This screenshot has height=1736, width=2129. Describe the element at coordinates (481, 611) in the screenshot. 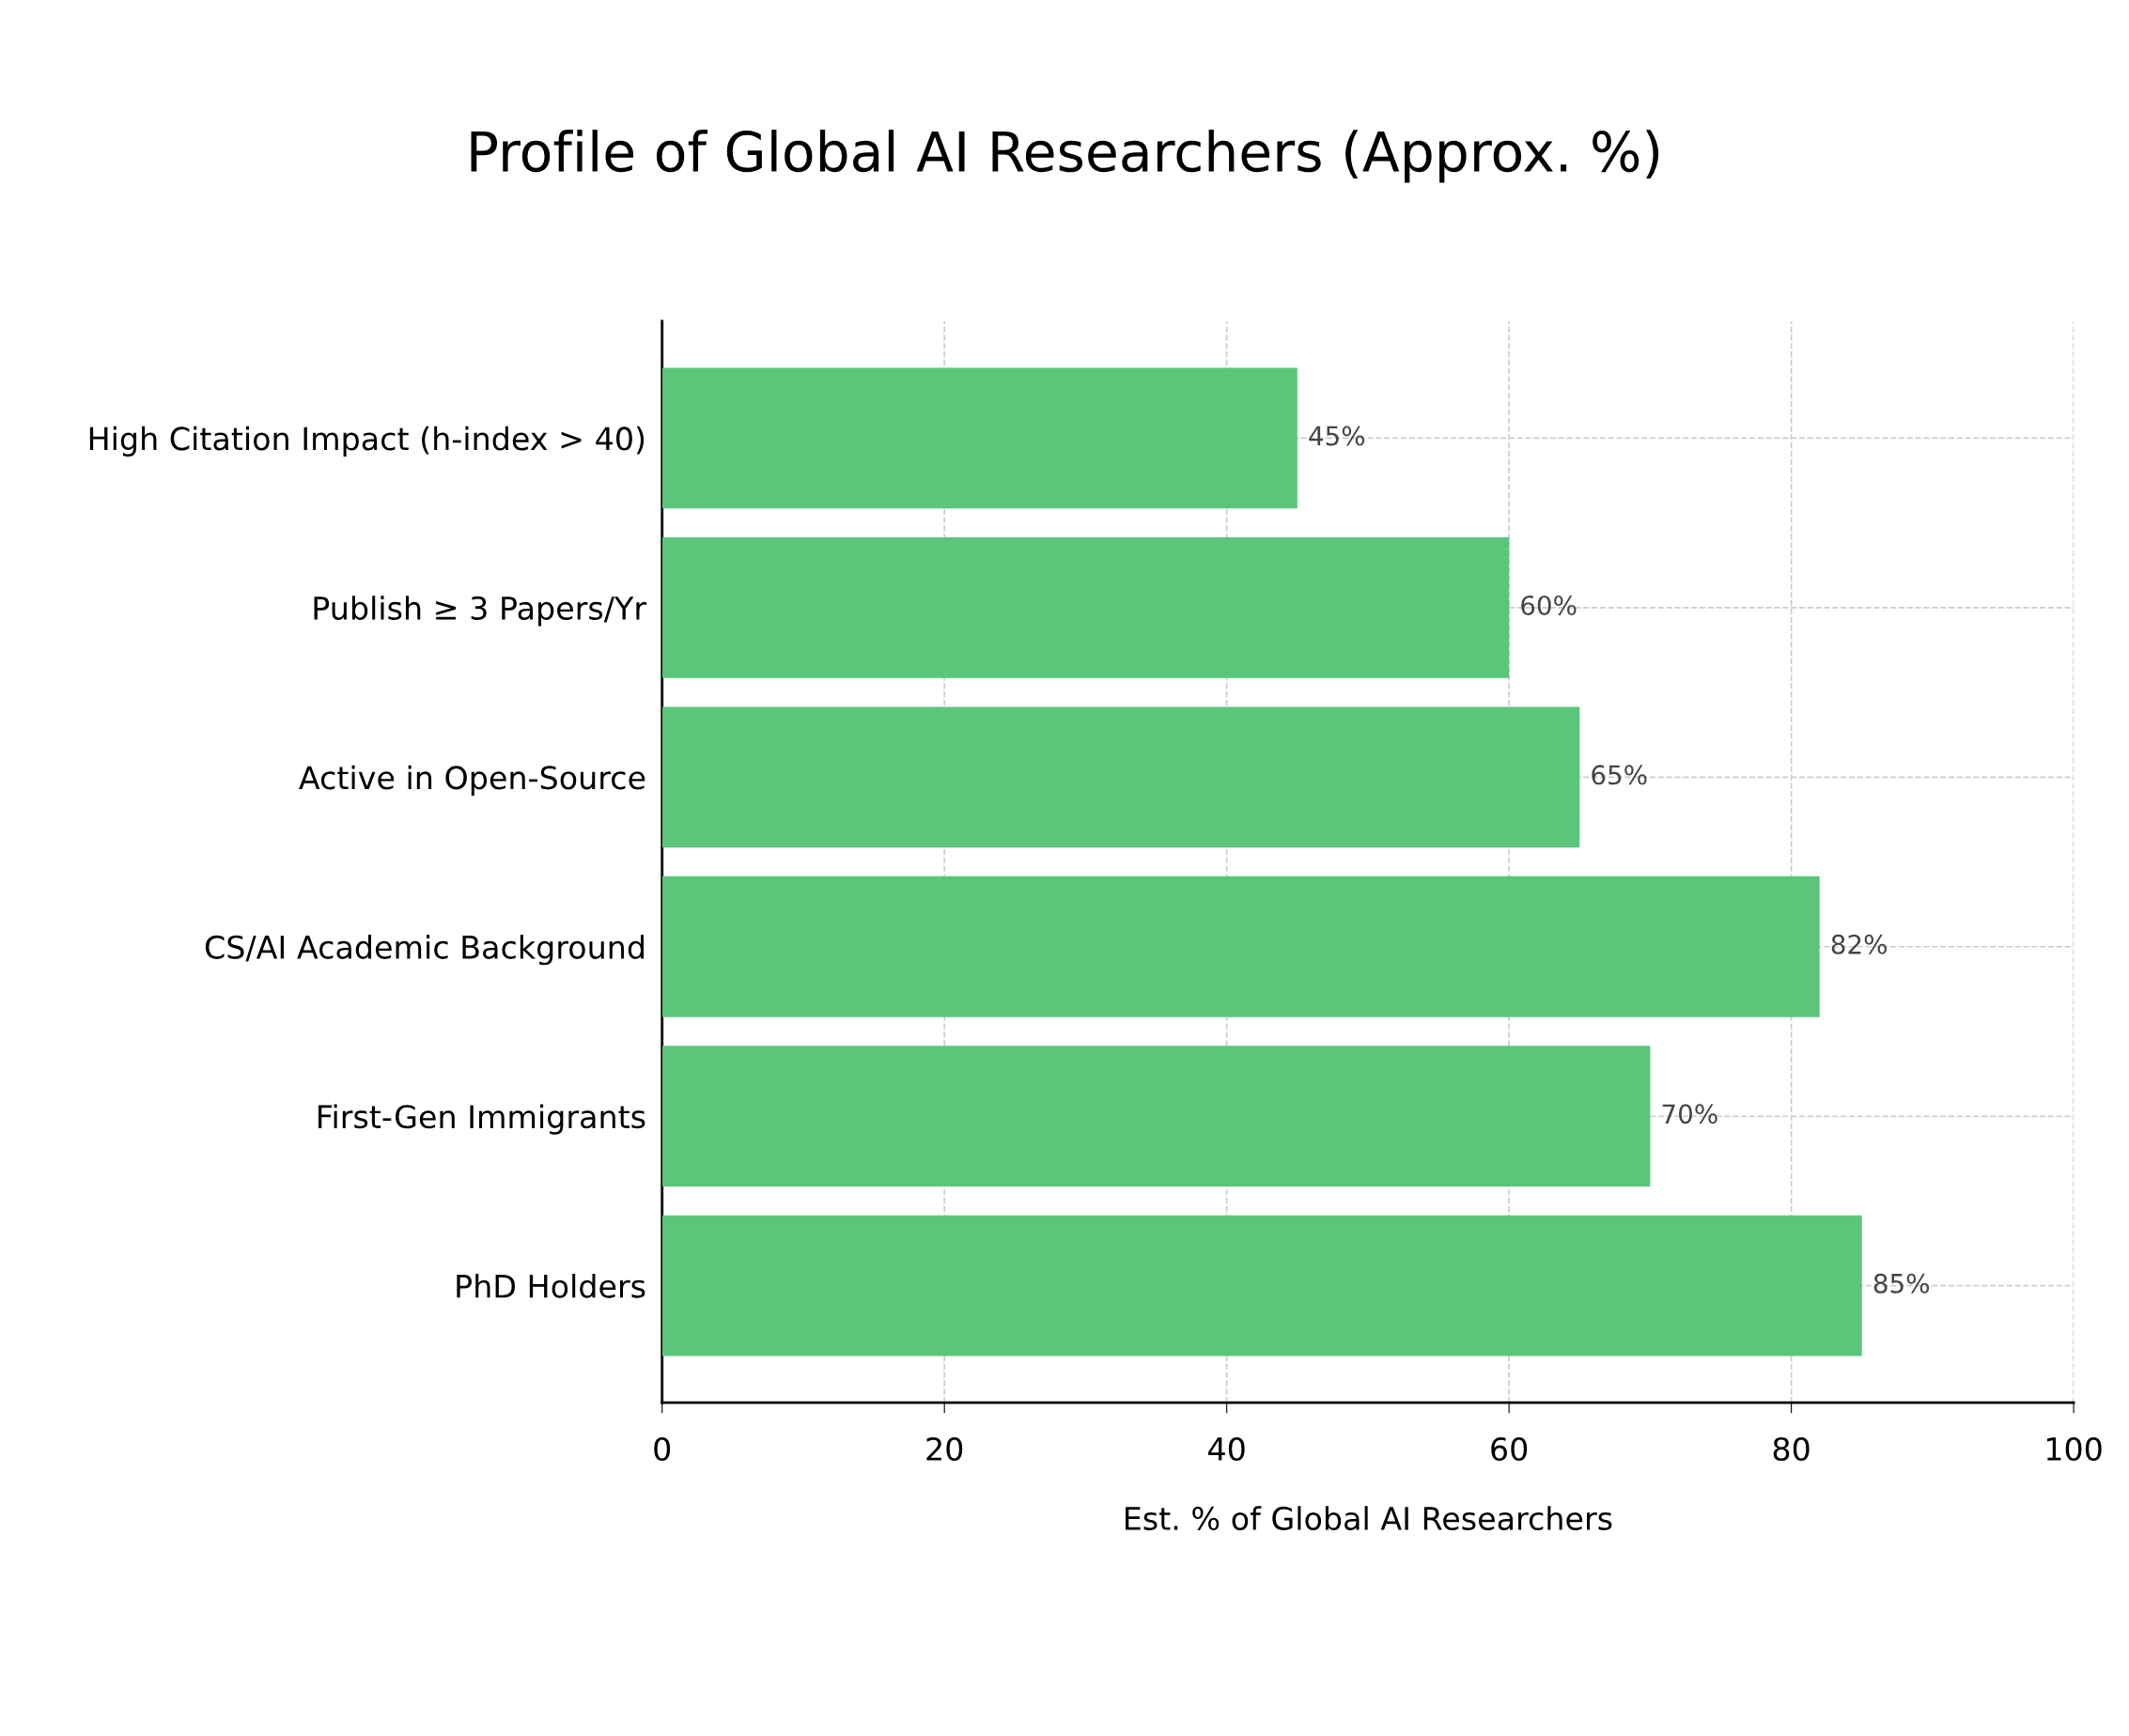

I see `y-tick-label: Publish ≥ 3 Papers/Yr` at that location.